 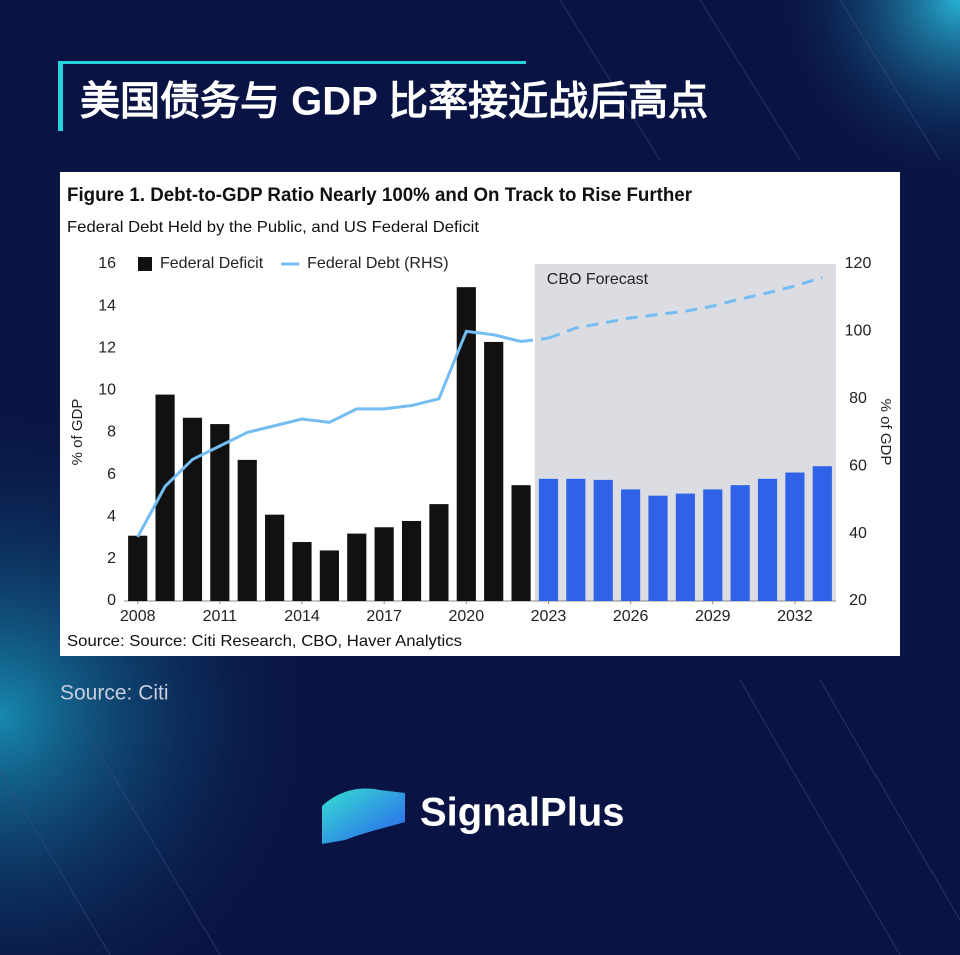 I want to click on x-tick-label: 2017, so click(x=384, y=616).